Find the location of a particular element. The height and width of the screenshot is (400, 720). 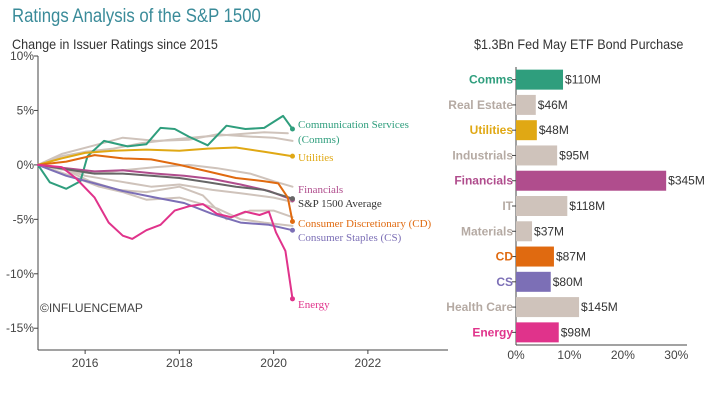

series-label: Consumer Discretionary (CD) is located at coordinates (365, 224).